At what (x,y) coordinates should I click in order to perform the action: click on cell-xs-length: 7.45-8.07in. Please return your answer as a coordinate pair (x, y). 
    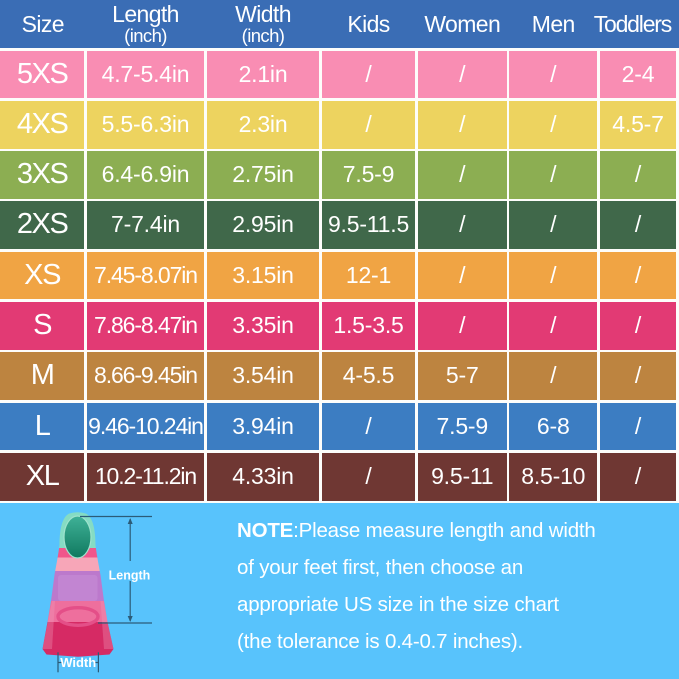
    Looking at the image, I should click on (145, 275).